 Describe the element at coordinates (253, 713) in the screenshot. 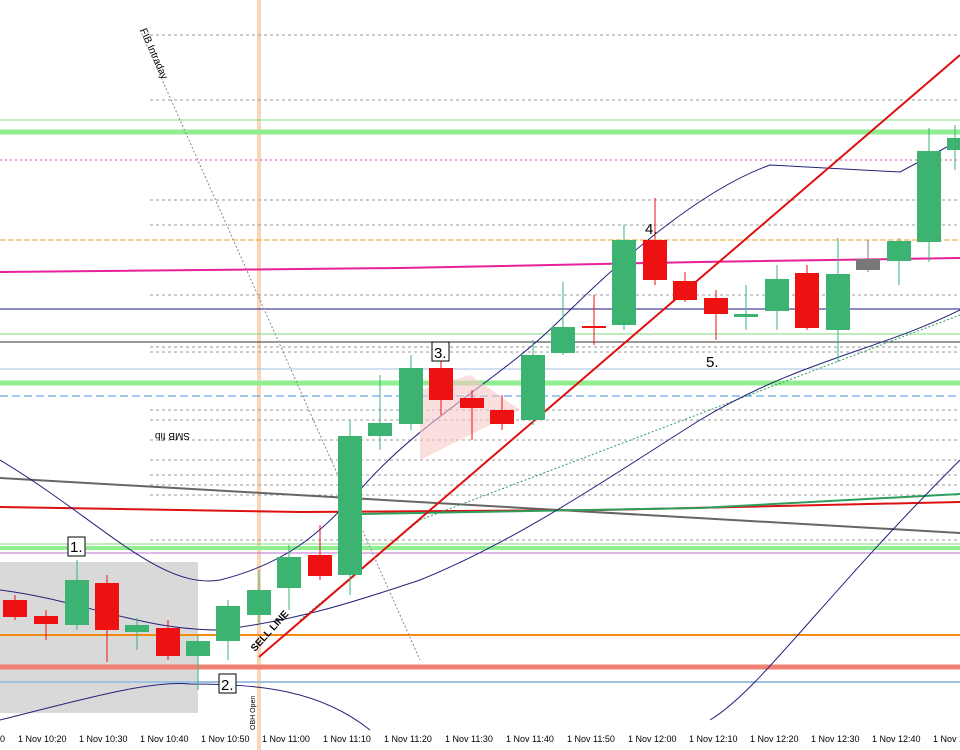

I see `obh-label: OBH Open` at that location.